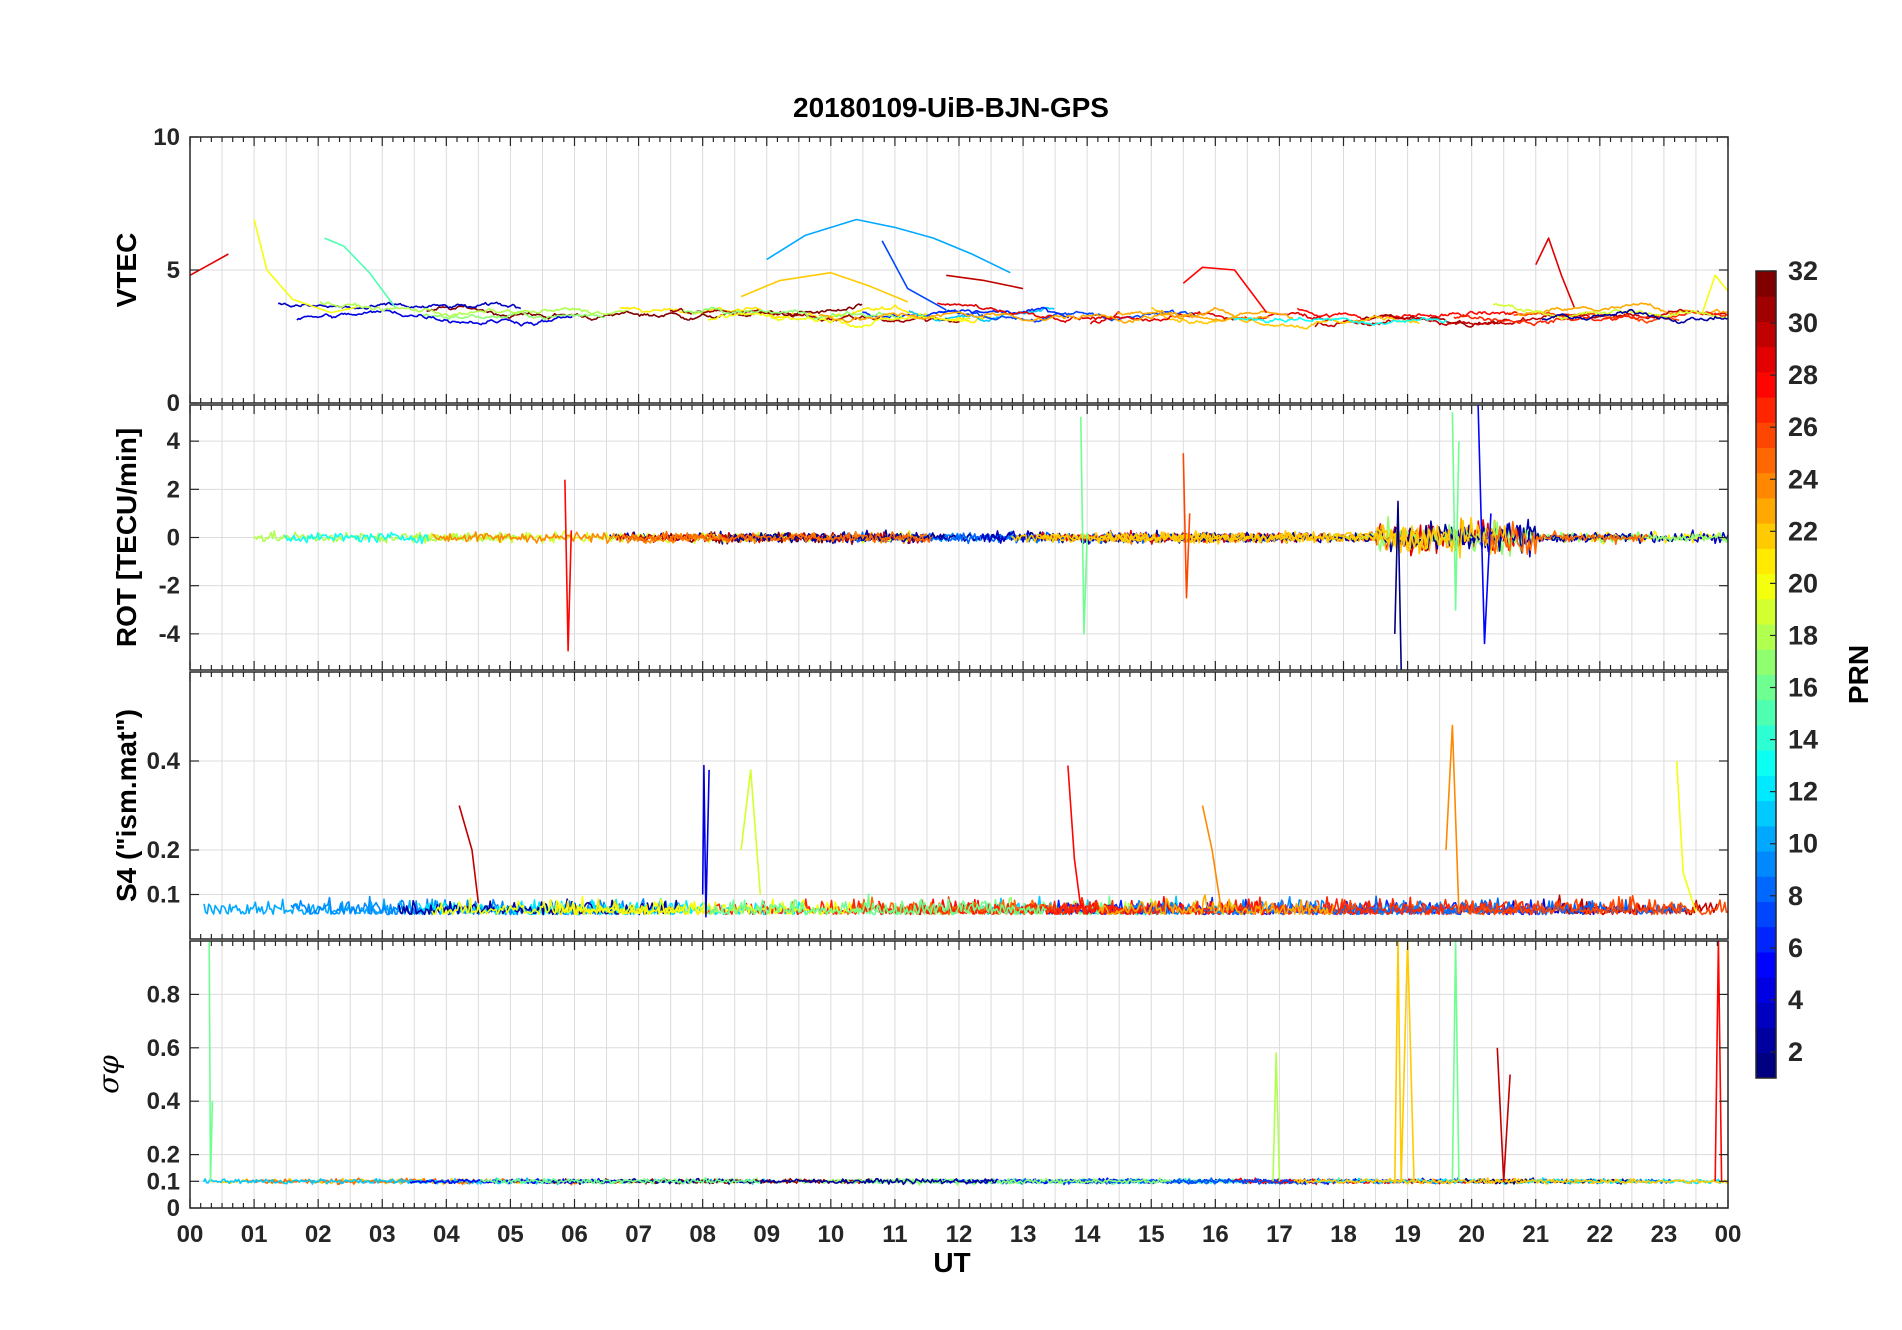  What do you see at coordinates (169, 586) in the screenshot?
I see `y-tick-label: -2` at bounding box center [169, 586].